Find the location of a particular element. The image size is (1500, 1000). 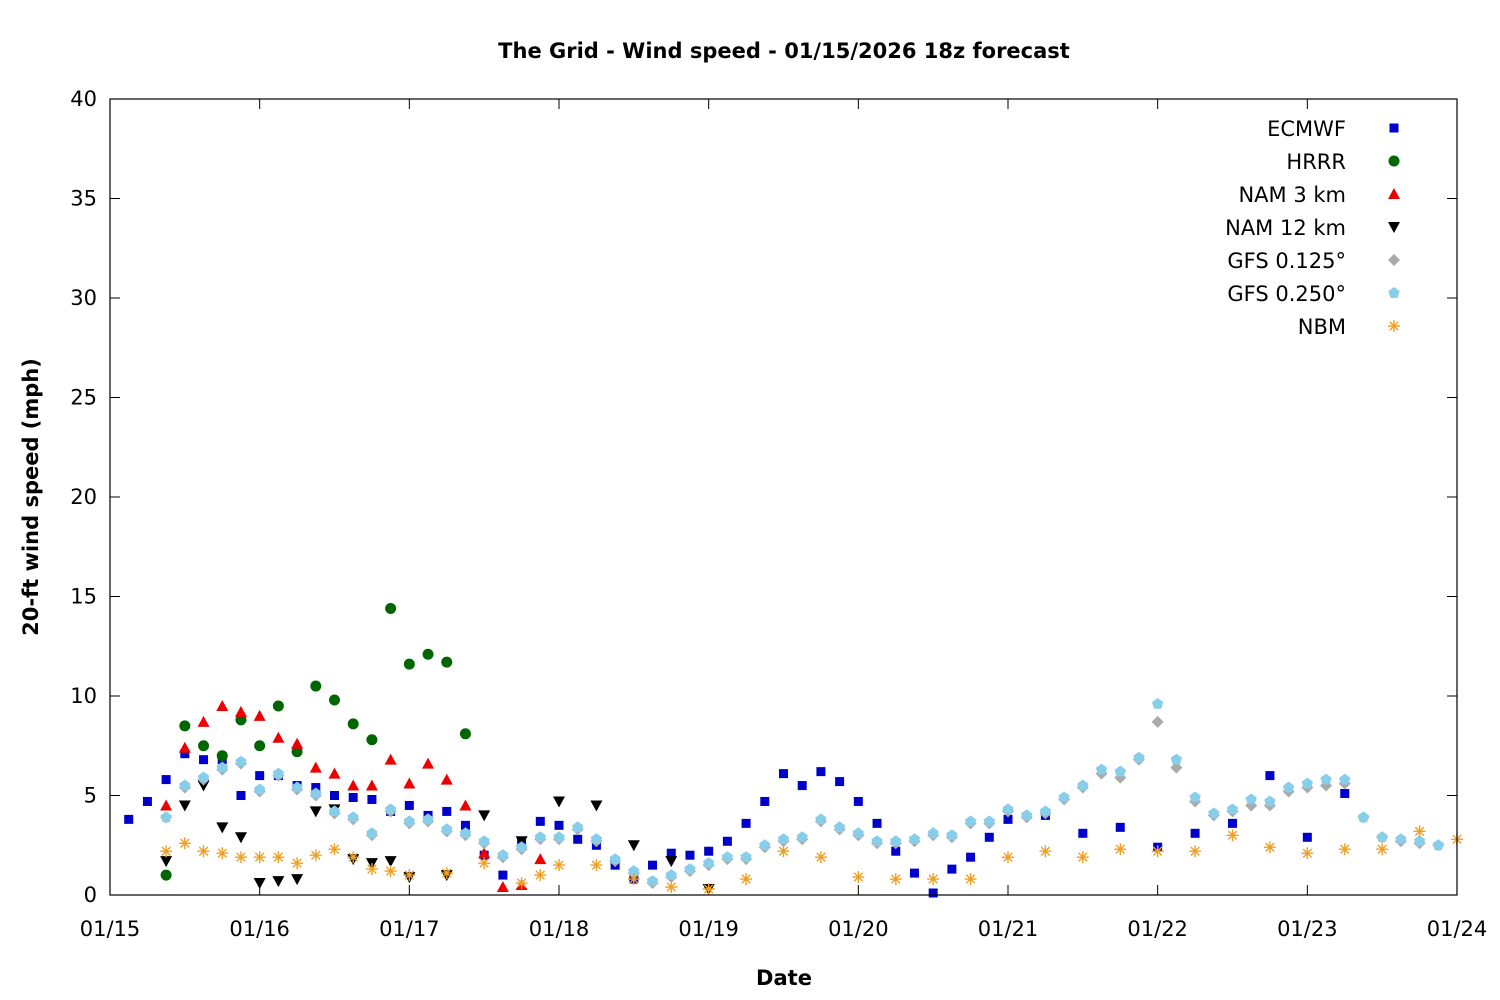

y-tick-label: 20 is located at coordinates (83, 497).